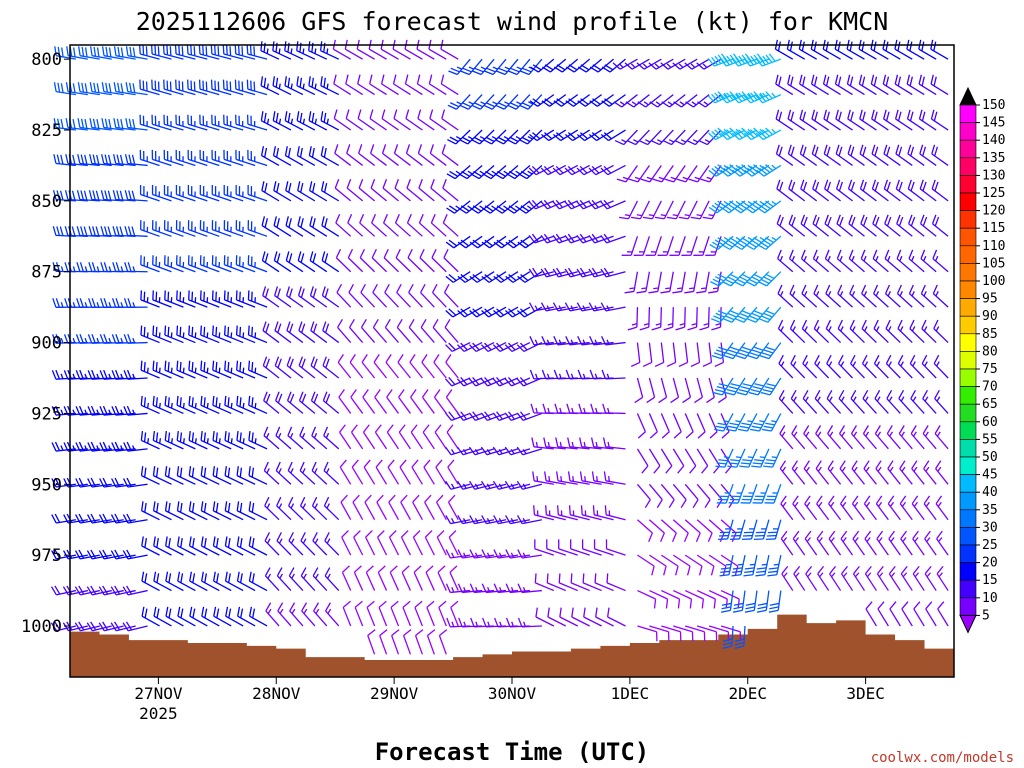 This screenshot has width=1024, height=768. What do you see at coordinates (968, 624) in the screenshot?
I see `colorbar-bottom-arrow` at bounding box center [968, 624].